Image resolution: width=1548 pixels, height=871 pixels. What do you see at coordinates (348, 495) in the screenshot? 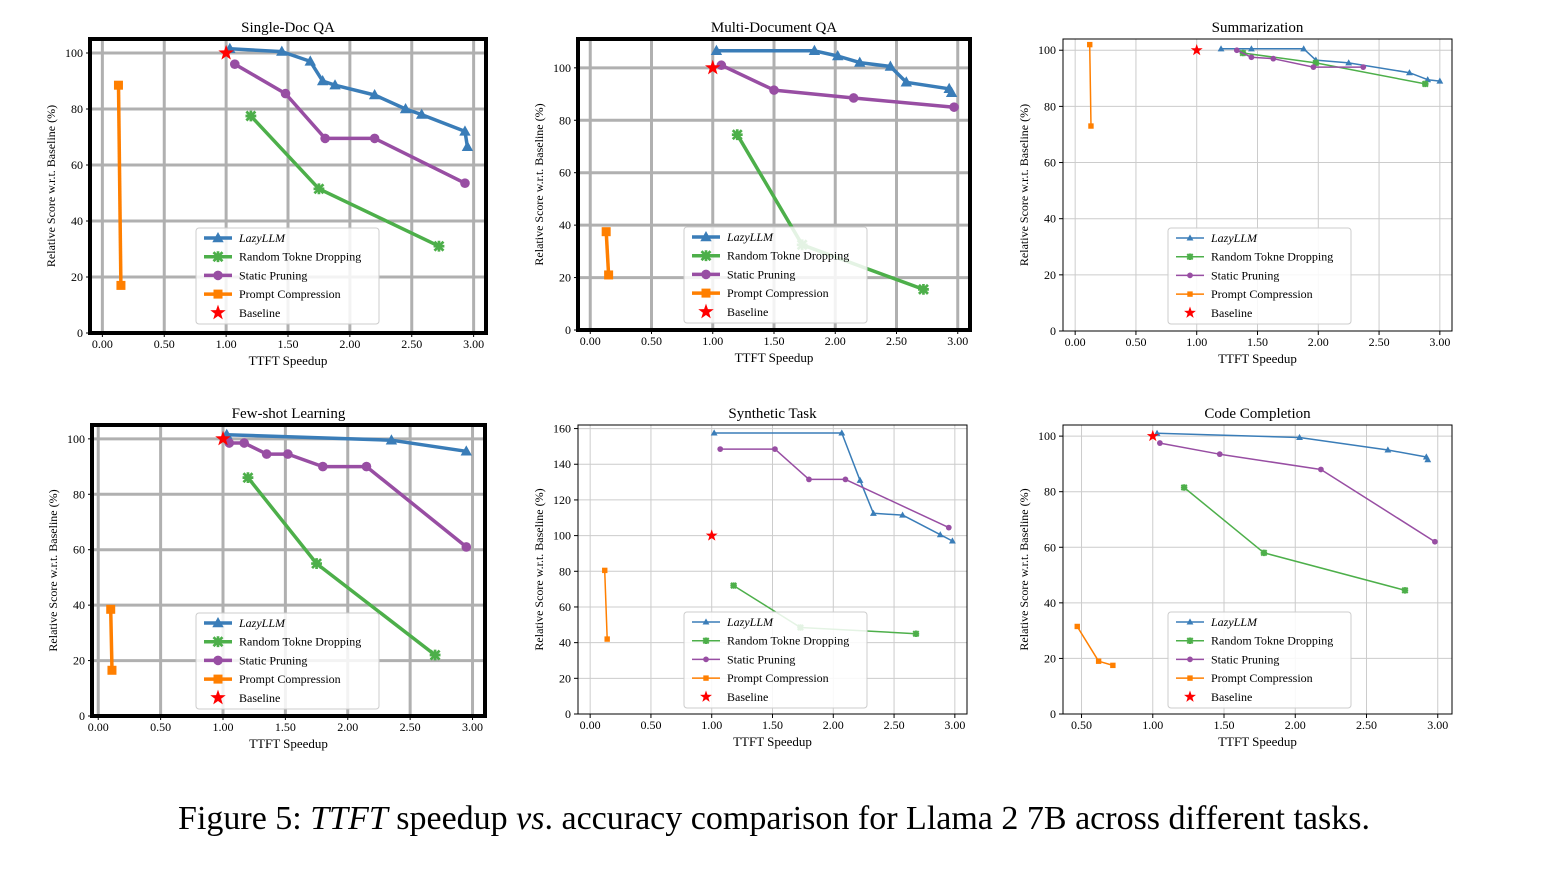
I see `series-static-pruning` at bounding box center [348, 495].